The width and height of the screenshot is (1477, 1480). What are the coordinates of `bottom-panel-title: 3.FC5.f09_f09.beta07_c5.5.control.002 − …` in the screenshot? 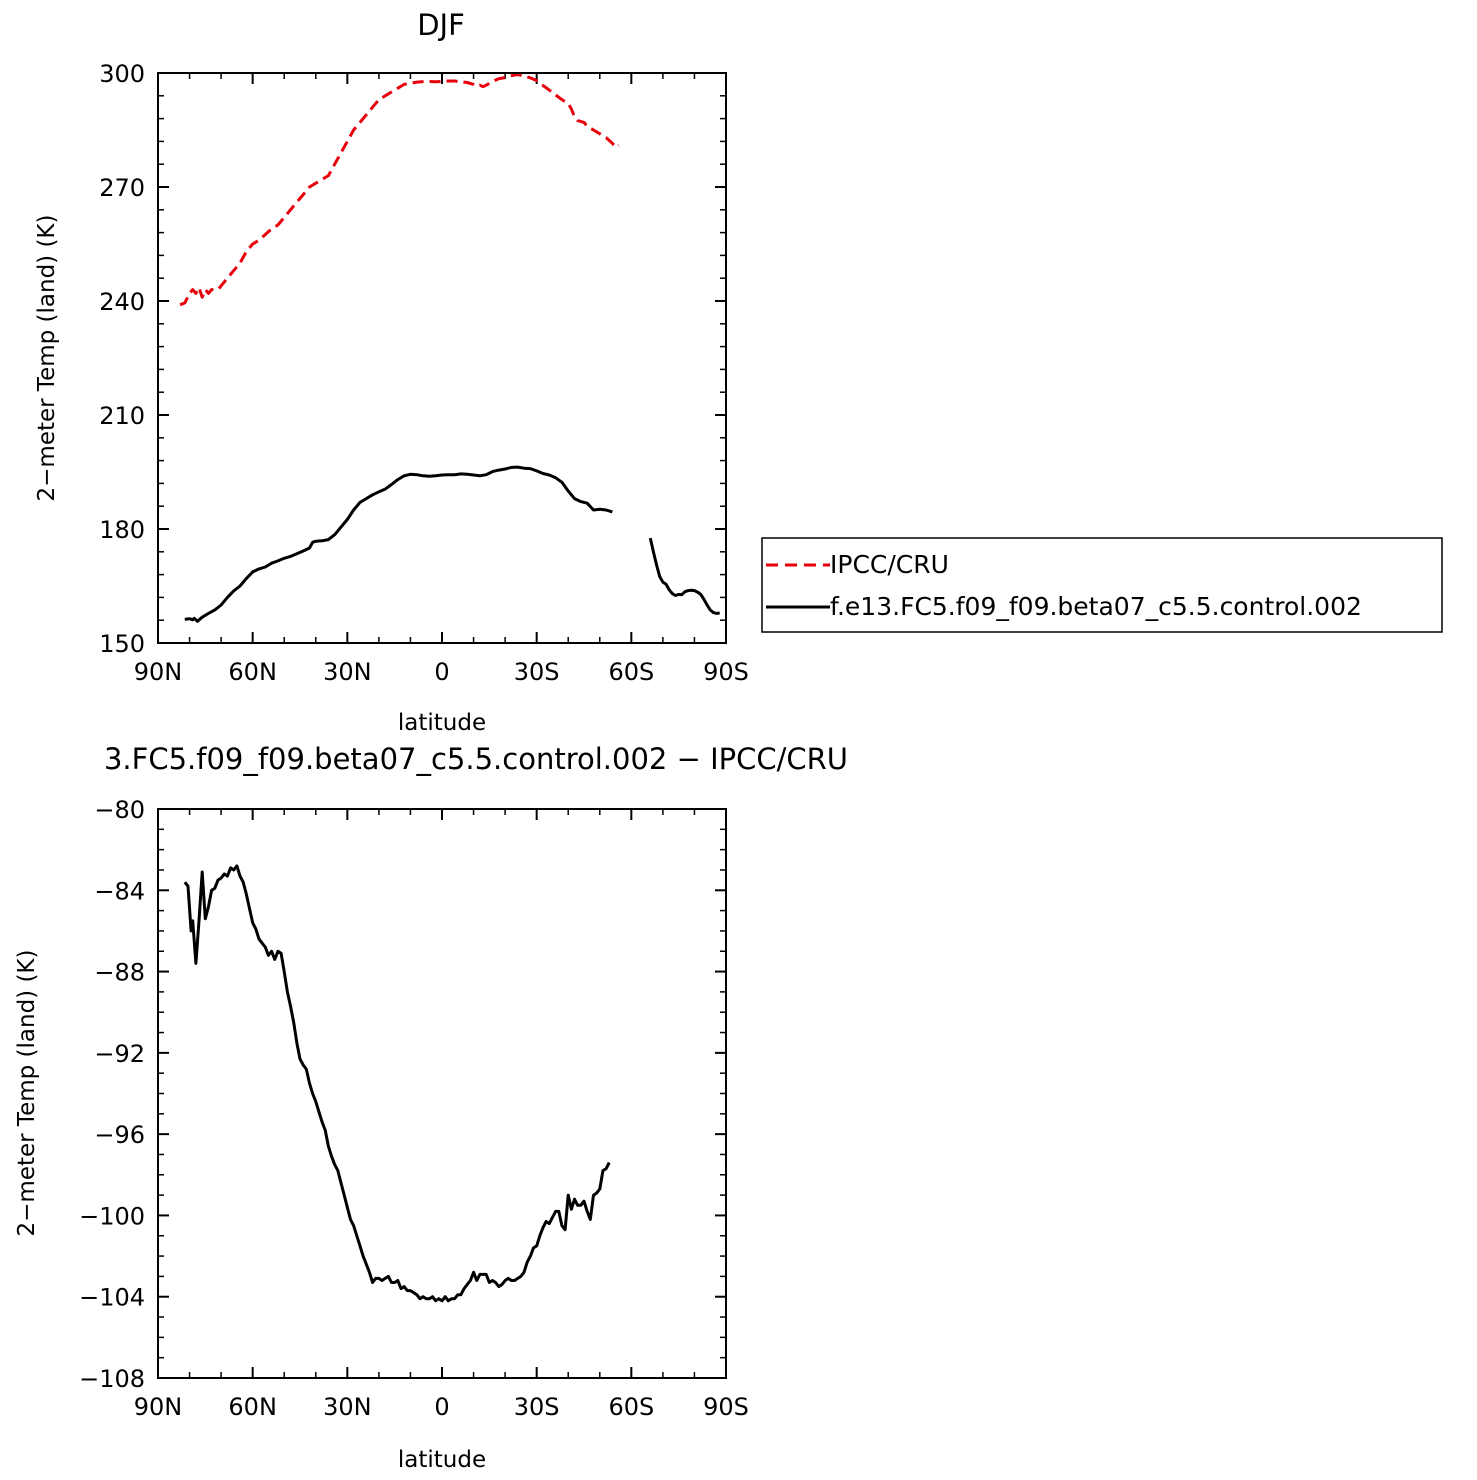 It's located at (476, 759).